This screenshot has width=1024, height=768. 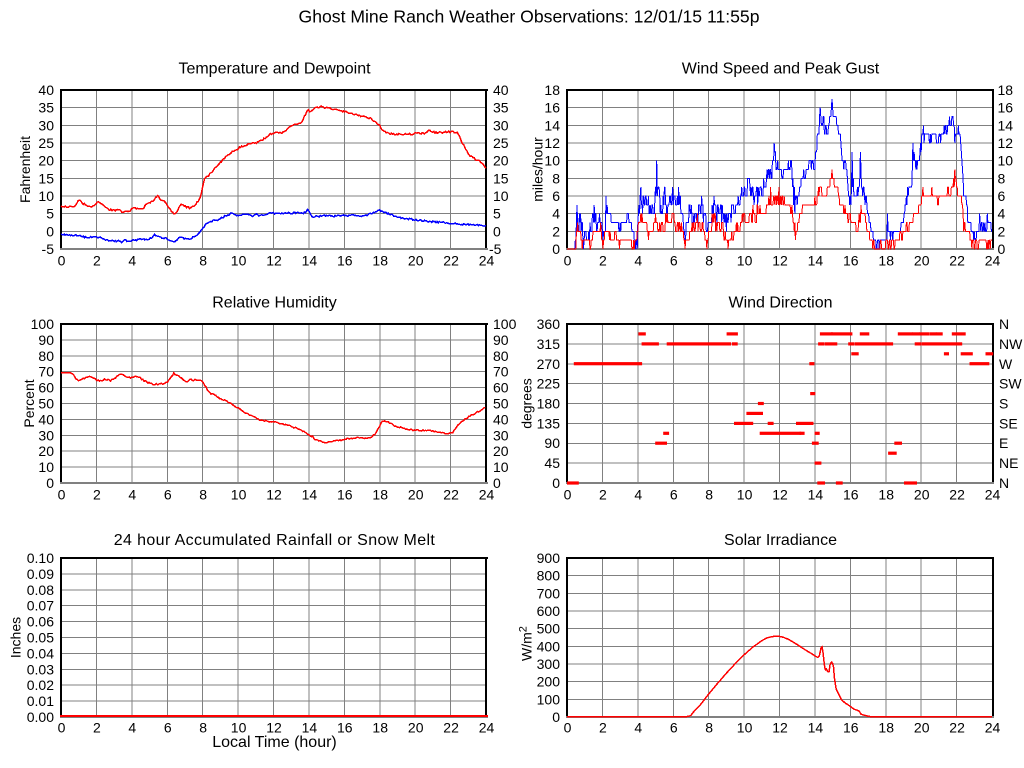 I want to click on svg-text: 35, so click(x=501, y=108).